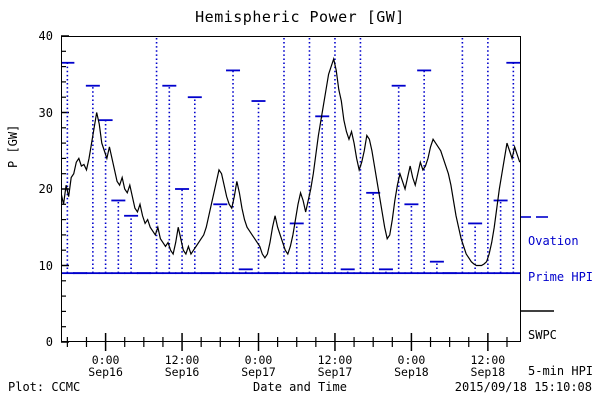 This screenshot has width=600, height=402. Describe the element at coordinates (45, 189) in the screenshot. I see `y-tick-label: 20` at that location.